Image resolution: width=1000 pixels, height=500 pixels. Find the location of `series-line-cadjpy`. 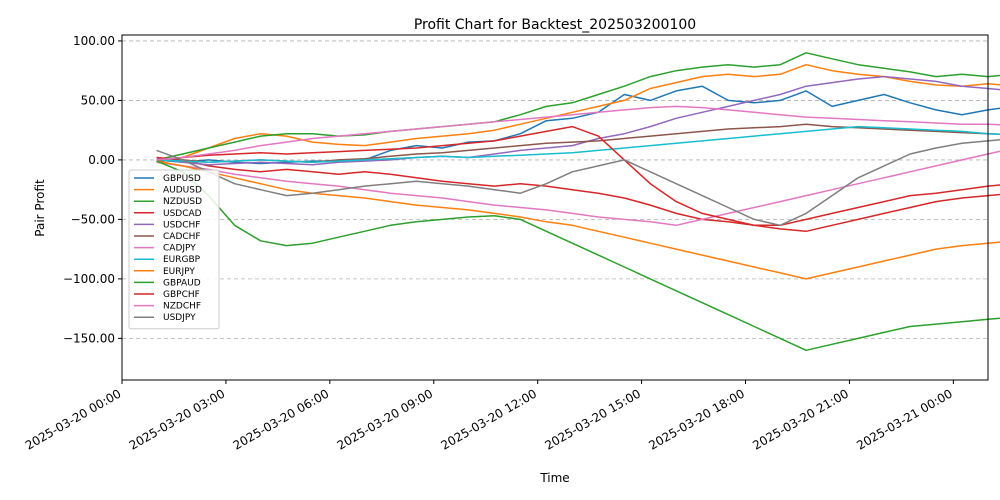

series-line-cadjpy is located at coordinates (578, 188).